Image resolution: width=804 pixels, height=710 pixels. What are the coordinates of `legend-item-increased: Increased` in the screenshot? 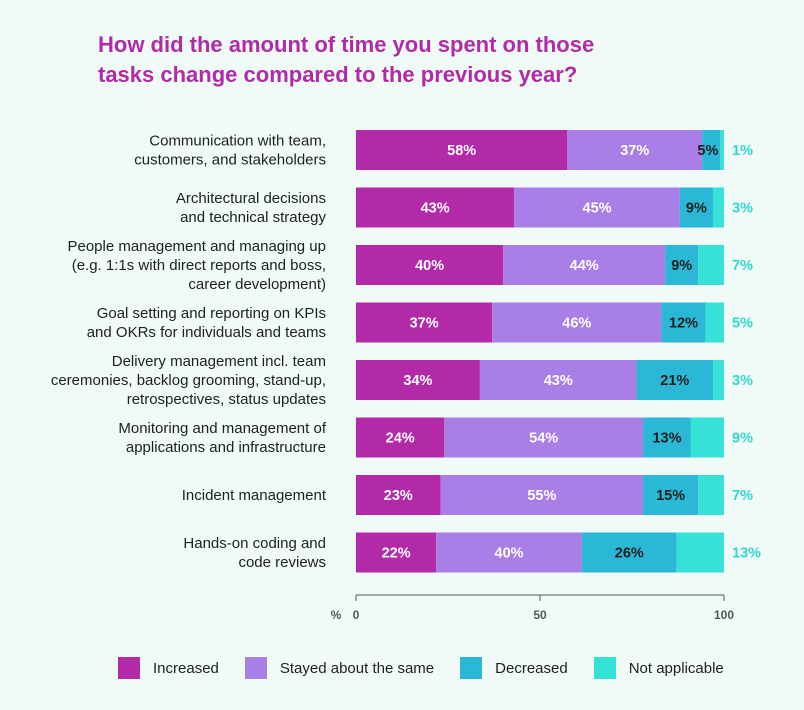 It's located at (168, 668).